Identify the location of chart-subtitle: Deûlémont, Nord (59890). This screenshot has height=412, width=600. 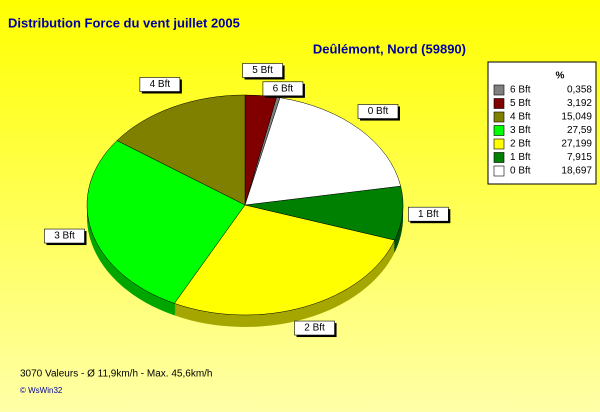
(389, 48).